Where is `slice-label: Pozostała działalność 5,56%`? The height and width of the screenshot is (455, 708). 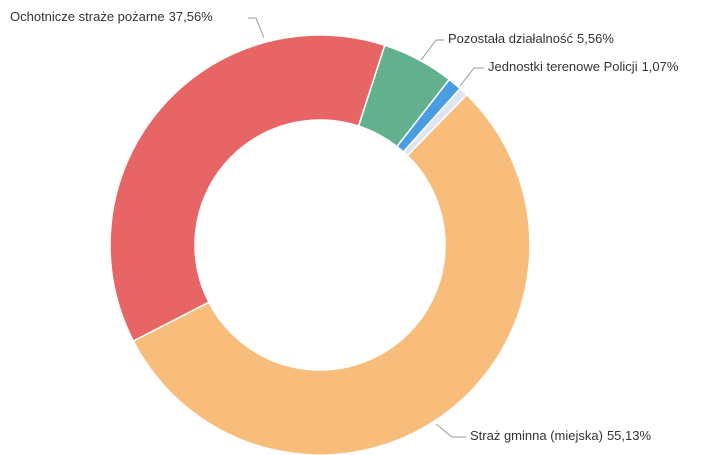 slice-label: Pozostała działalność 5,56% is located at coordinates (531, 38).